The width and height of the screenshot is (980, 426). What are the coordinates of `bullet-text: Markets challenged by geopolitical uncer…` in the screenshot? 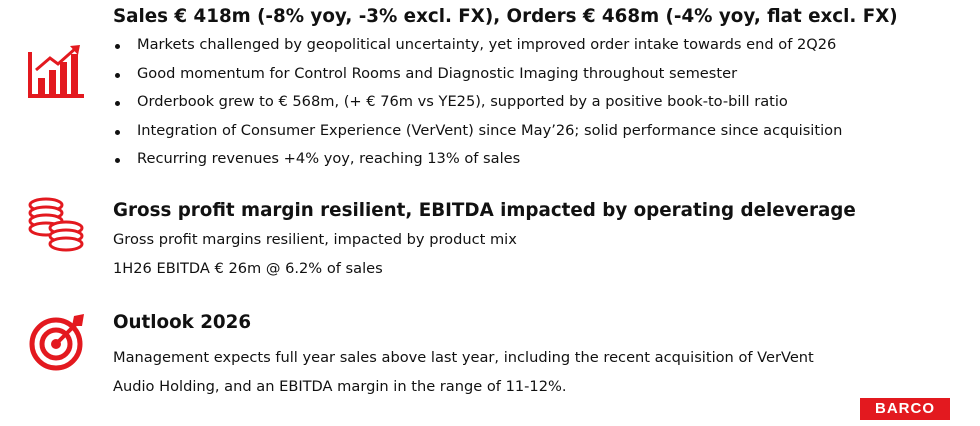 It's located at (487, 44).